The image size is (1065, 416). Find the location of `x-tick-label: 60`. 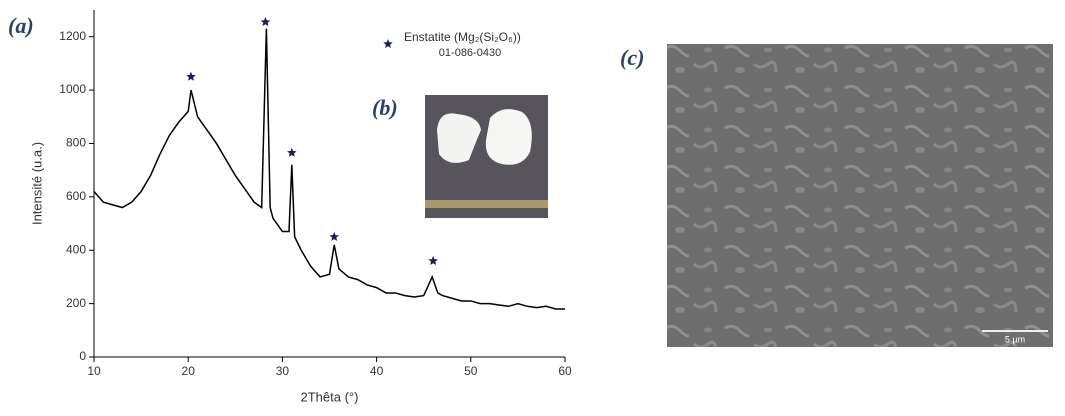

x-tick-label: 60 is located at coordinates (565, 371).